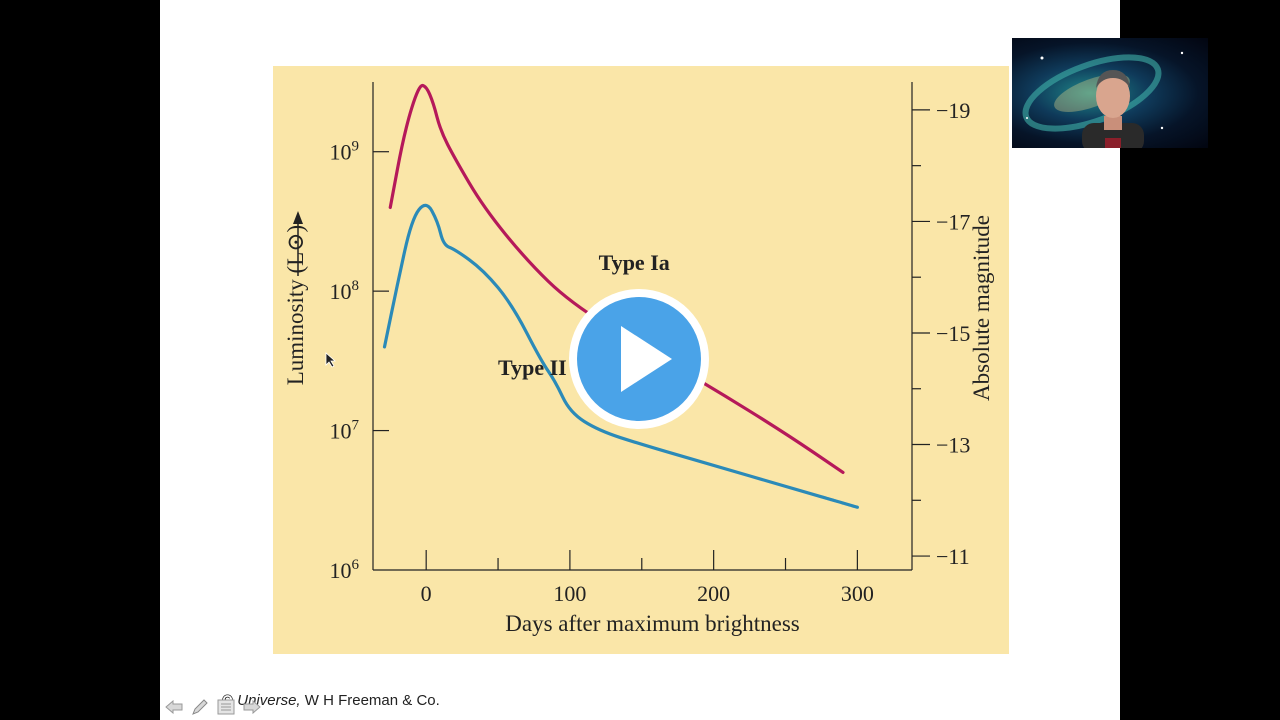 Image resolution: width=1280 pixels, height=720 pixels. I want to click on menu-button, so click(226, 707).